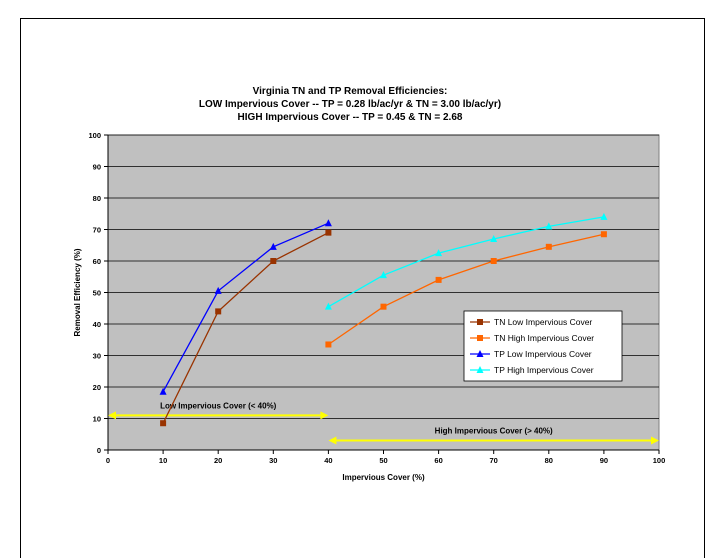 This screenshot has height=558, width=722. I want to click on y-tick-label: 60, so click(97, 261).